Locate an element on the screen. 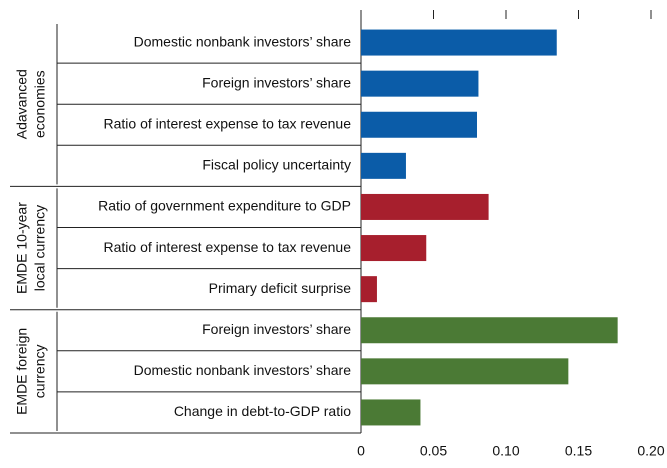 The image size is (667, 468). x-tick-label: 0 is located at coordinates (361, 451).